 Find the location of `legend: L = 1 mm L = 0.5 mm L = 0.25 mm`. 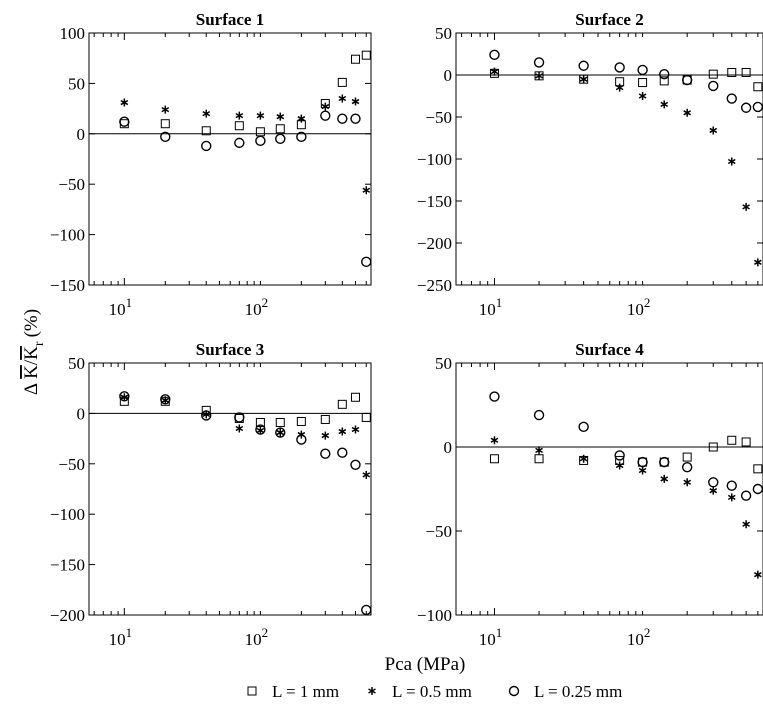

legend: L = 1 mm L = 0.5 mm L = 0.25 mm is located at coordinates (434, 691).